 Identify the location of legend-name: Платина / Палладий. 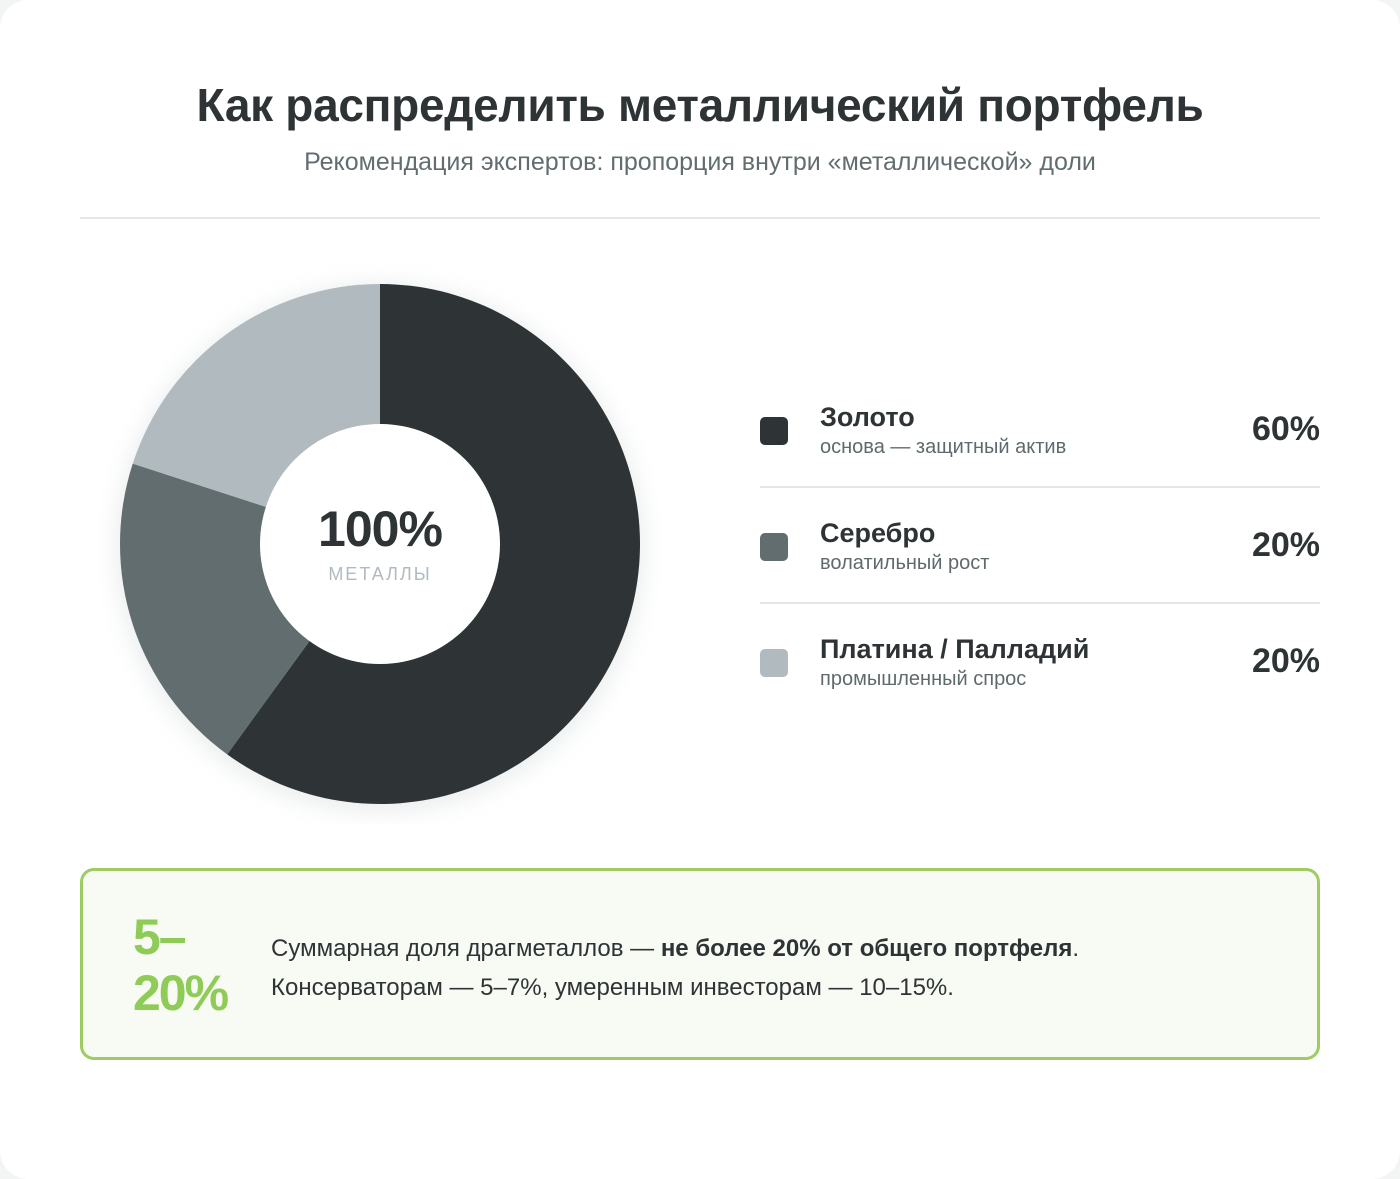
(955, 649).